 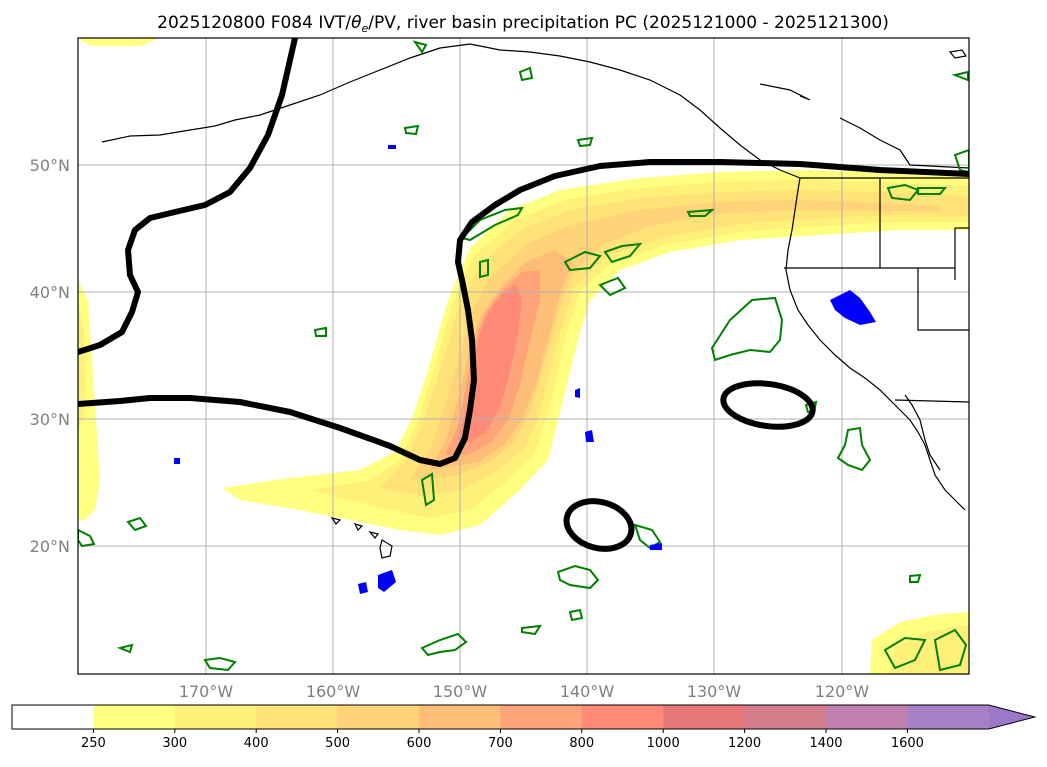 I want to click on title-theta-sub: e, so click(x=365, y=28).